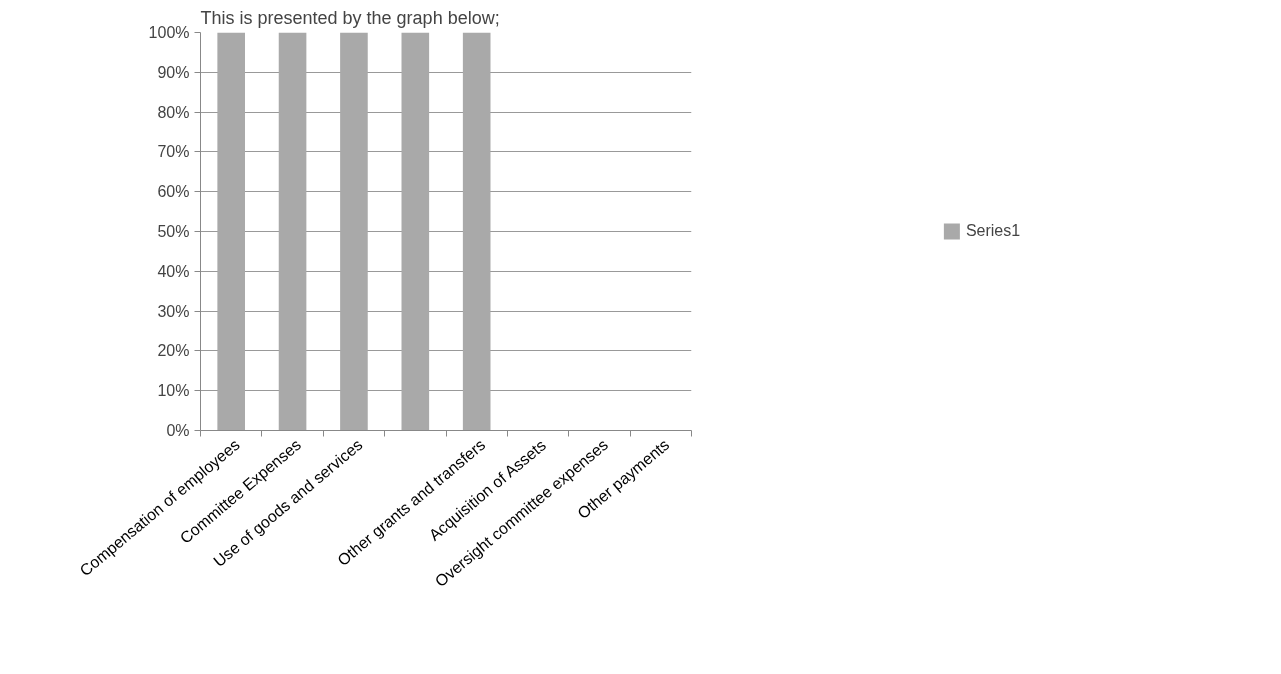 Image resolution: width=1281 pixels, height=674 pixels. I want to click on y-tick-label: 80%, so click(173, 112).